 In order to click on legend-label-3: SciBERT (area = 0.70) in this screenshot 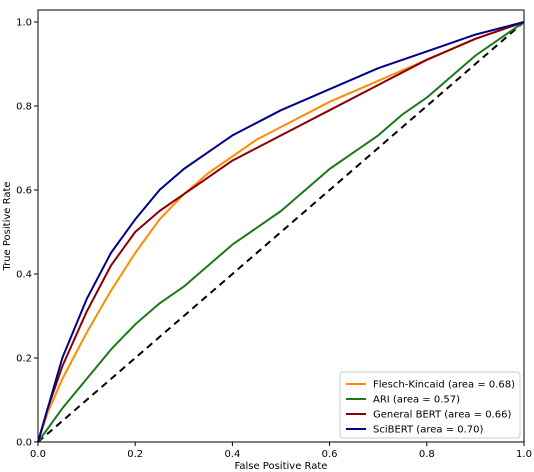, I will do `click(428, 430)`.